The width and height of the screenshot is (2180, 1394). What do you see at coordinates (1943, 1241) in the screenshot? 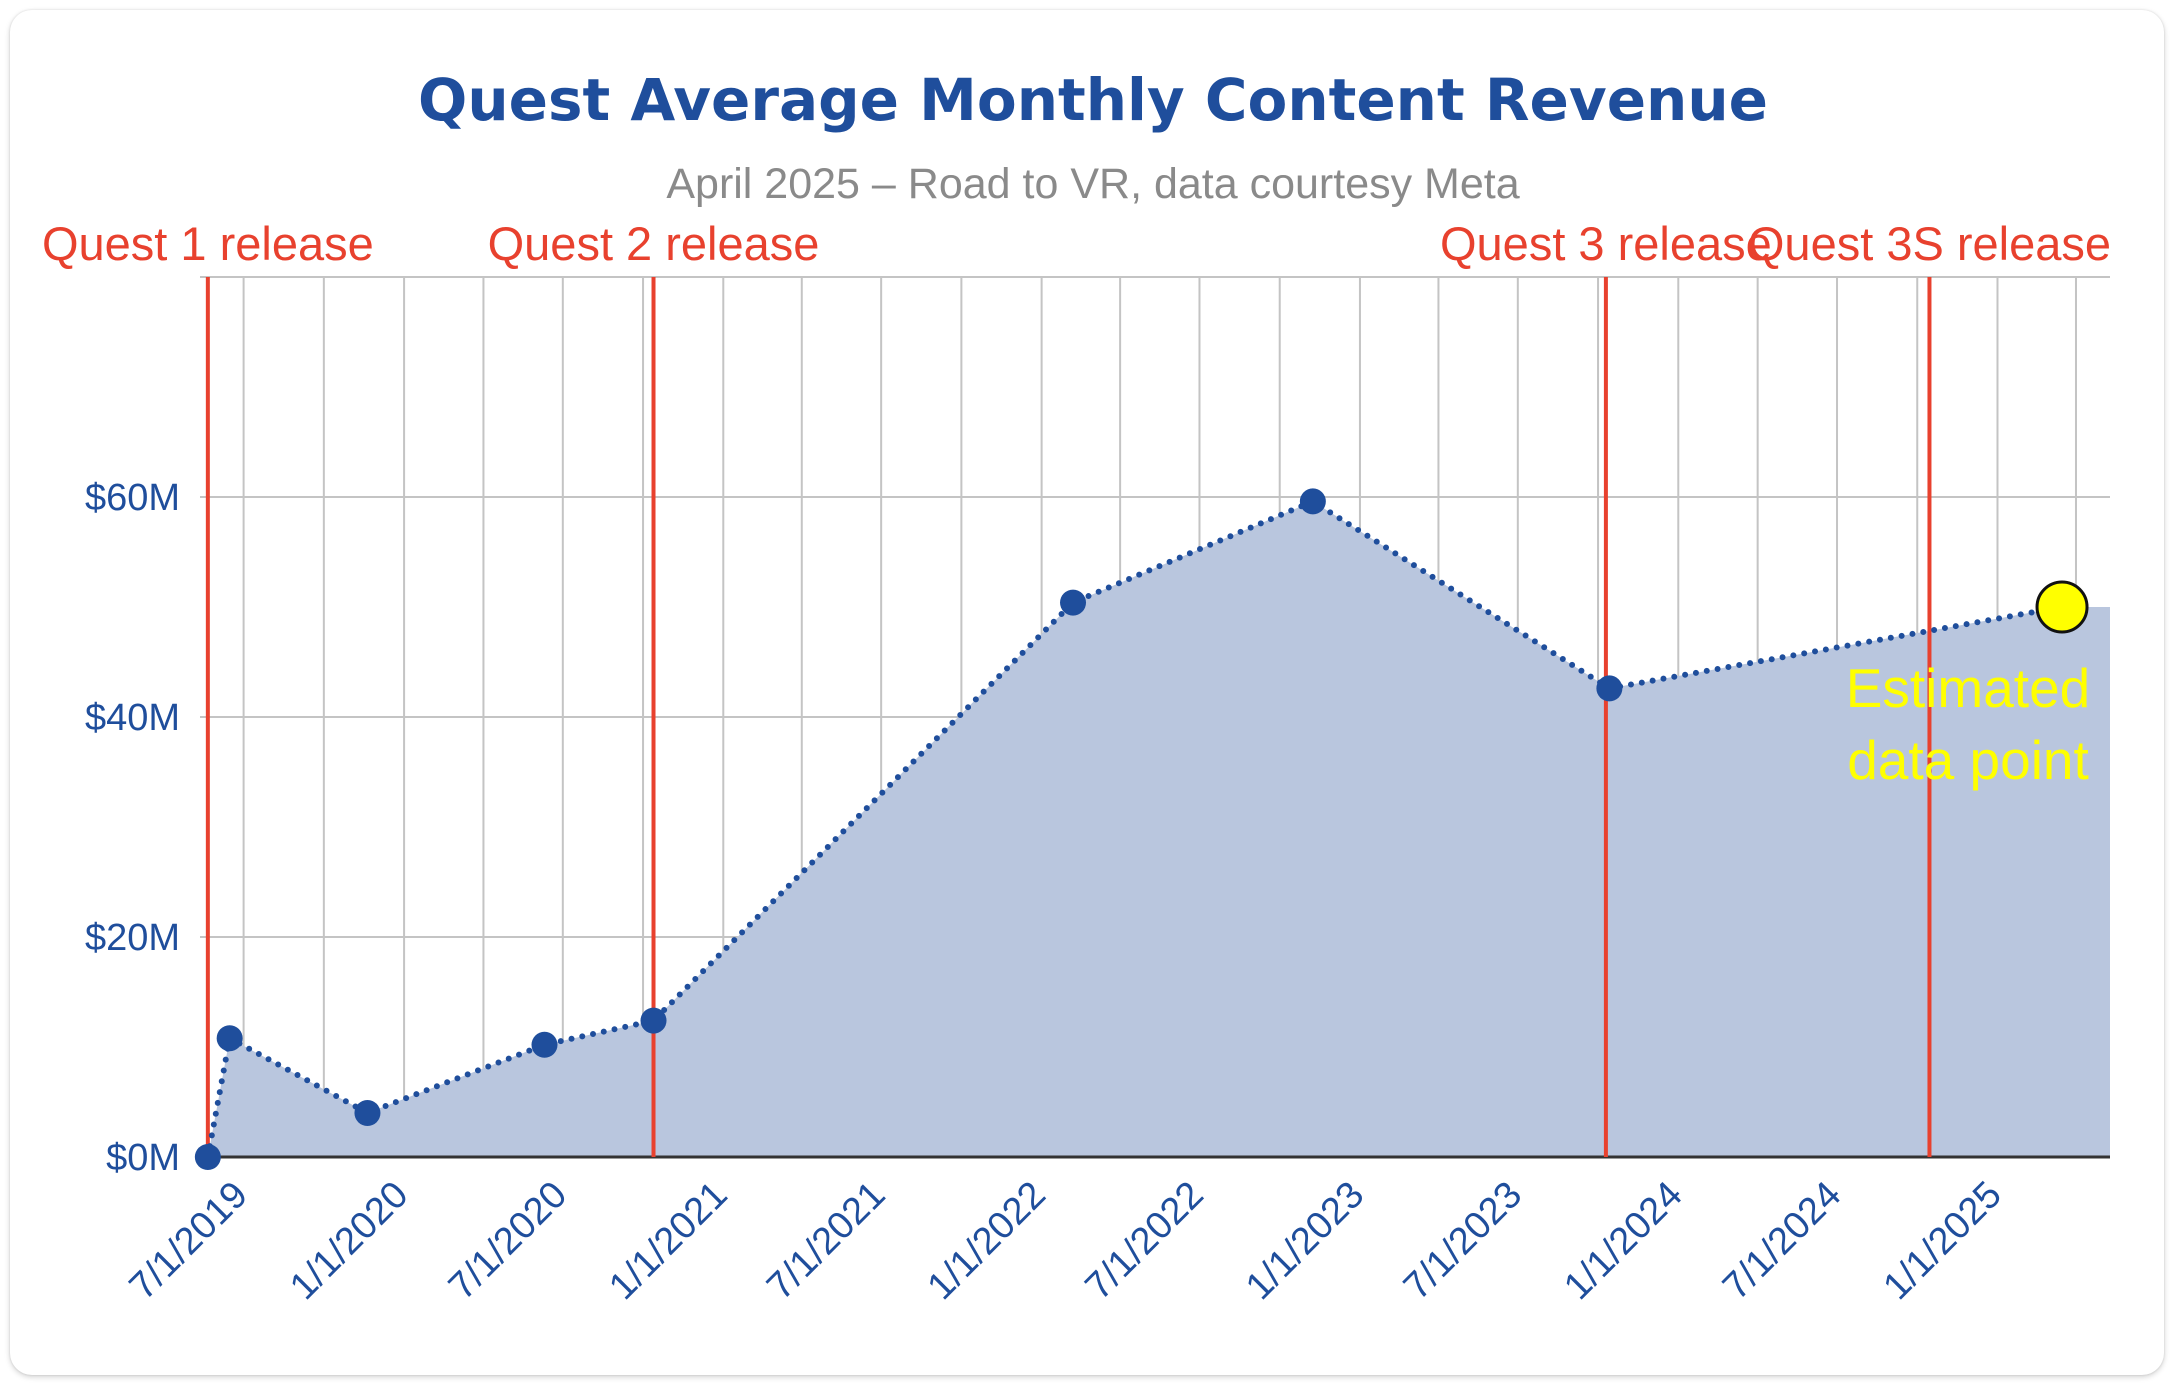
I see `x-tick-label: 1/1/2025` at bounding box center [1943, 1241].